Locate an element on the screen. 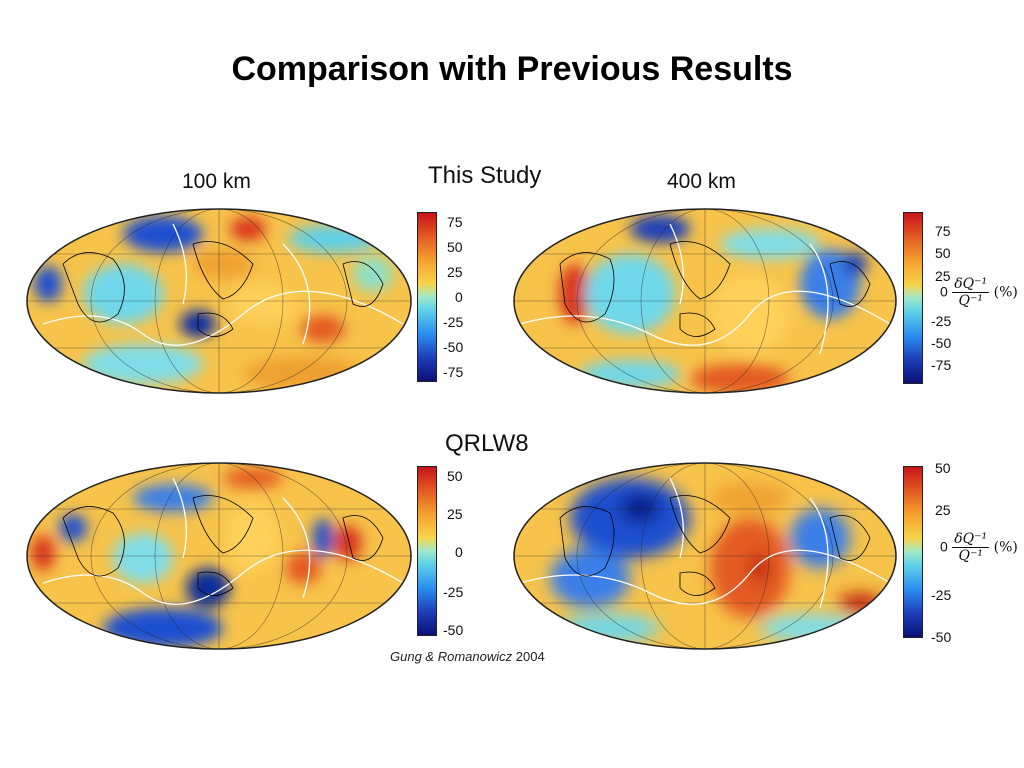 This screenshot has width=1024, height=768. colorbar-equation-top: 0 δQ⁻¹ Q⁻¹ (%) is located at coordinates (979, 292).